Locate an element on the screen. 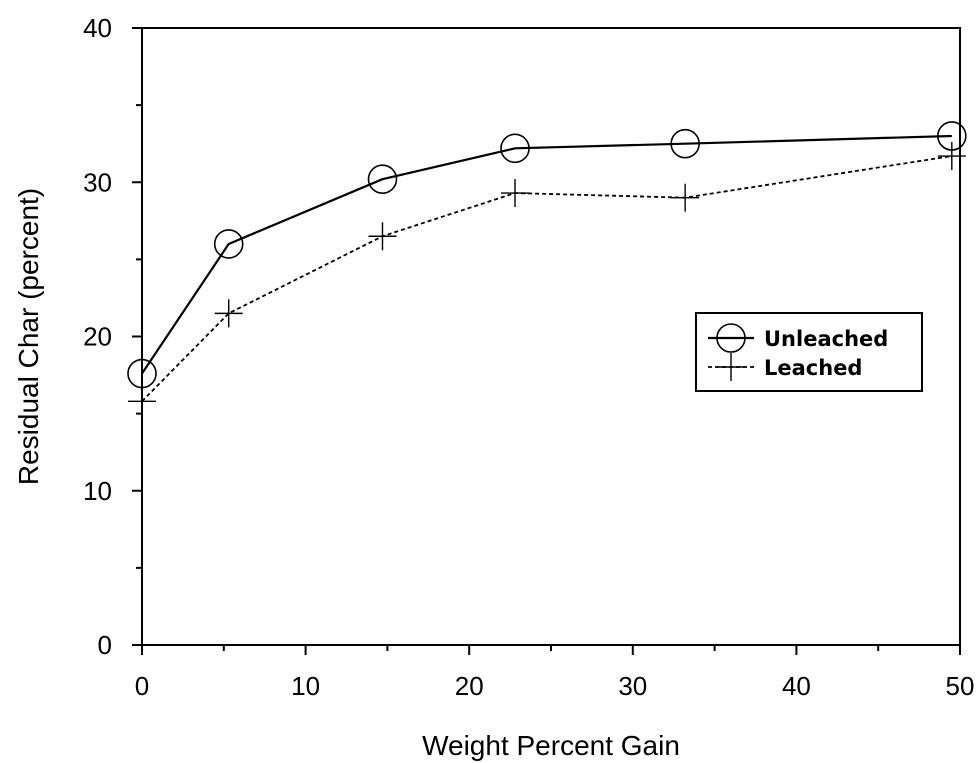 The height and width of the screenshot is (763, 977). x-tick-label: 20 is located at coordinates (469, 686).